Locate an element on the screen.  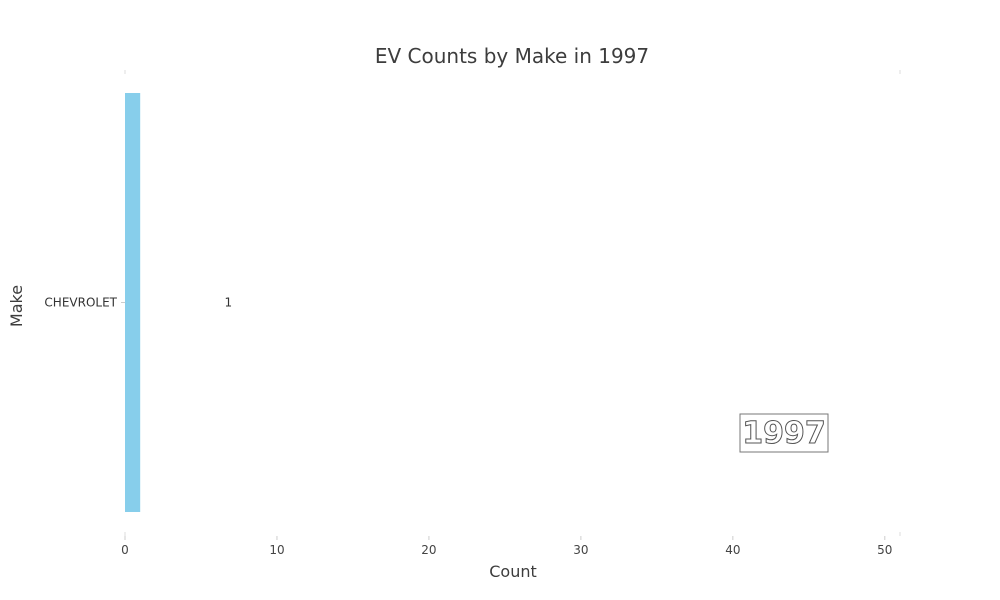
chart-title: EV Counts by Make in 1997 is located at coordinates (512, 56).